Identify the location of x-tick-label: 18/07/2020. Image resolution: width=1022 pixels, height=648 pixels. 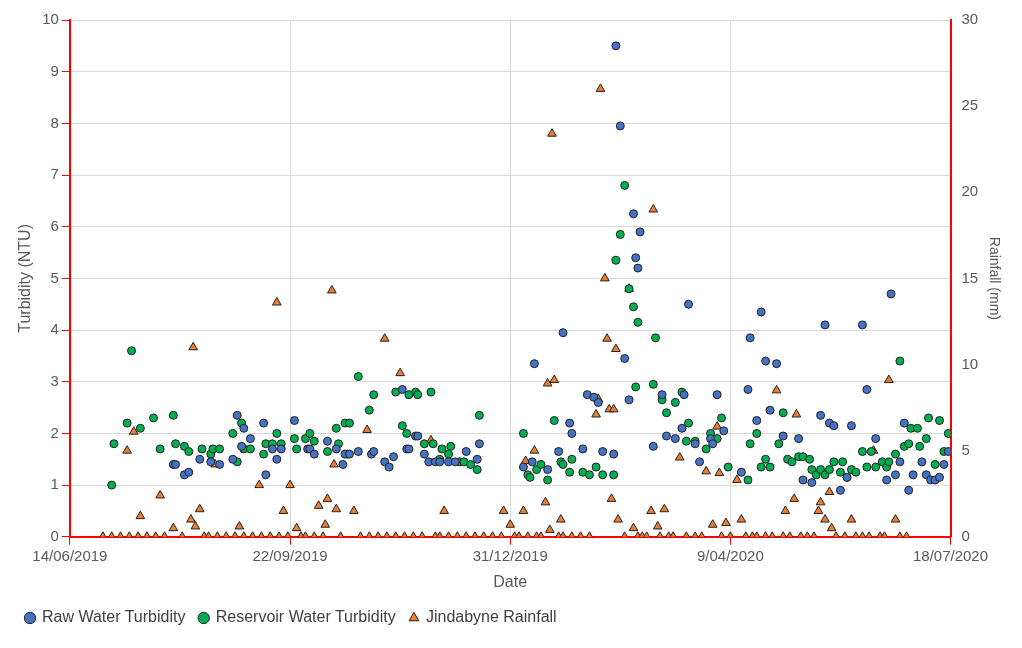
(950, 555).